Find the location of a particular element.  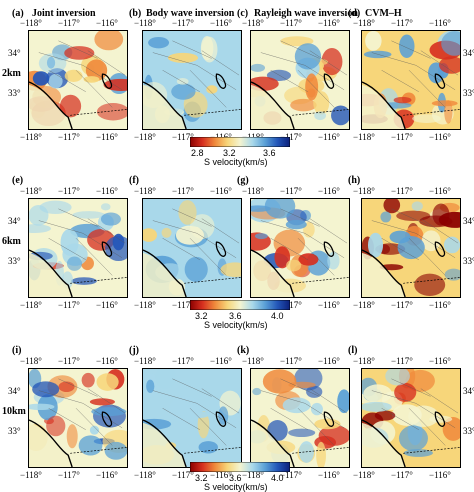

panel-label: (b) is located at coordinates (135, 13).